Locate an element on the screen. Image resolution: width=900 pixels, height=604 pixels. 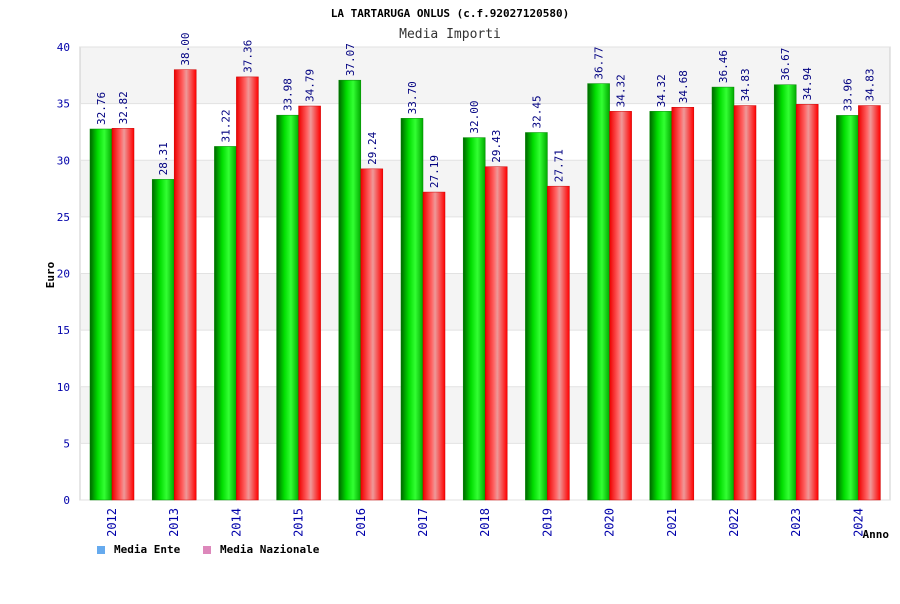
data-label: 34.94 is located at coordinates (807, 83).